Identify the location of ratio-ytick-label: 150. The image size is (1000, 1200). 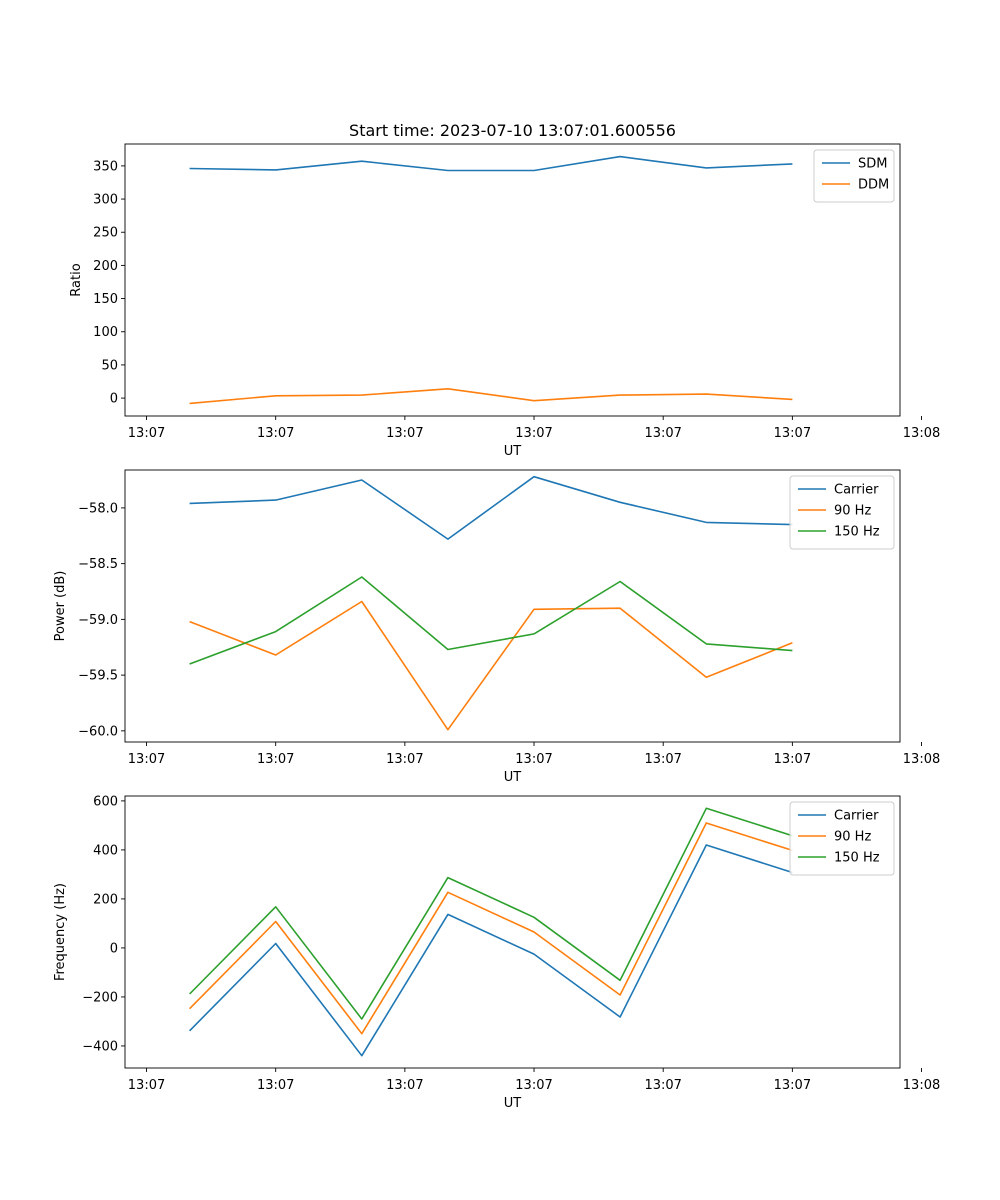
(105, 299).